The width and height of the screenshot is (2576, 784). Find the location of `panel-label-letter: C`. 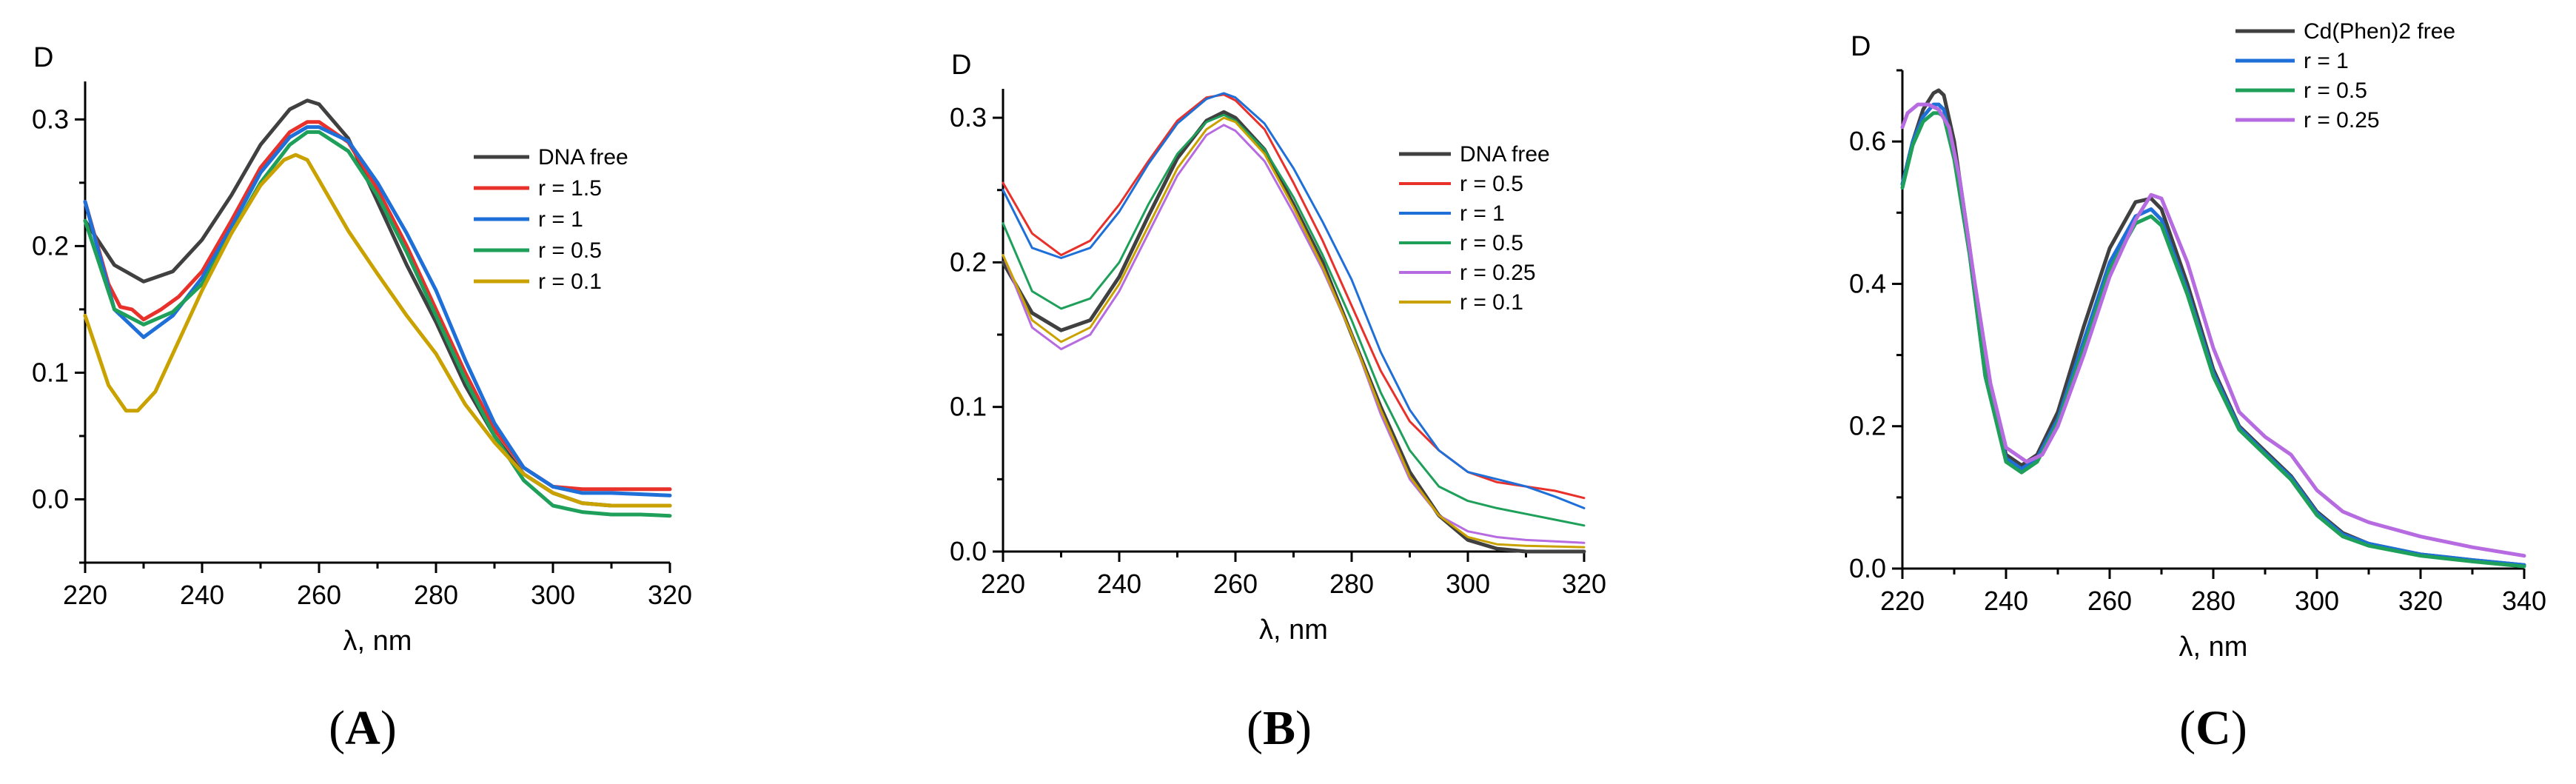

panel-label-letter: C is located at coordinates (2213, 728).